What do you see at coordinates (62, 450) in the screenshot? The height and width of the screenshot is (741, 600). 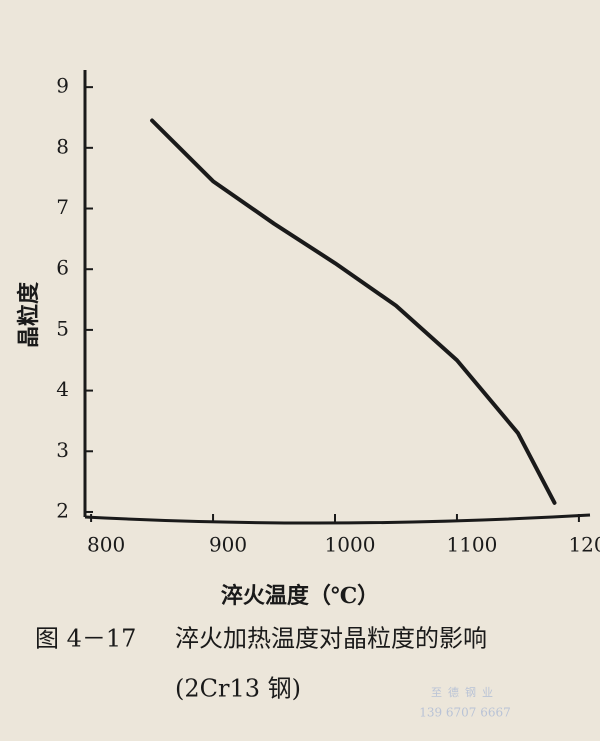 I see `y-tick-label: 3` at bounding box center [62, 450].